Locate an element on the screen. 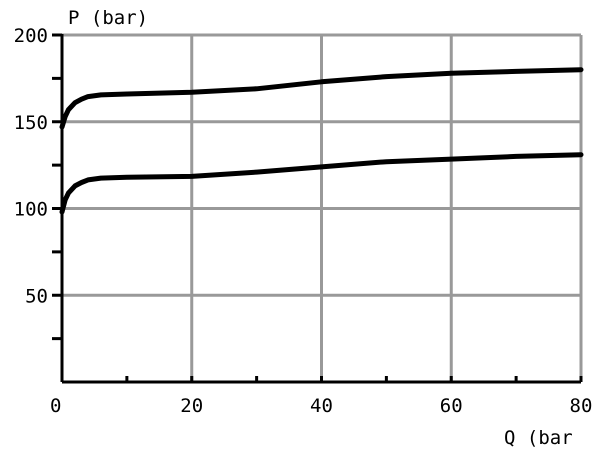 The image size is (600, 450). y-tick-label-100: 100 is located at coordinates (31, 210).